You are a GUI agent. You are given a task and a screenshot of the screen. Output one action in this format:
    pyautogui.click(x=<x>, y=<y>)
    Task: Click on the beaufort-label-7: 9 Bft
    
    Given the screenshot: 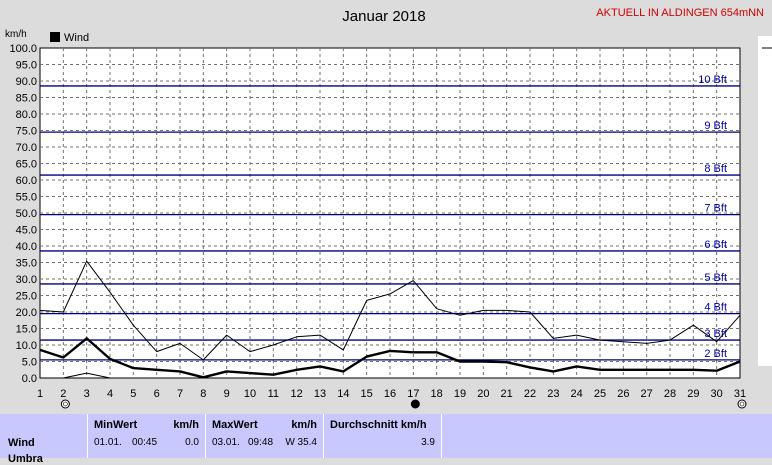 What is the action you would take?
    pyautogui.click(x=715, y=126)
    